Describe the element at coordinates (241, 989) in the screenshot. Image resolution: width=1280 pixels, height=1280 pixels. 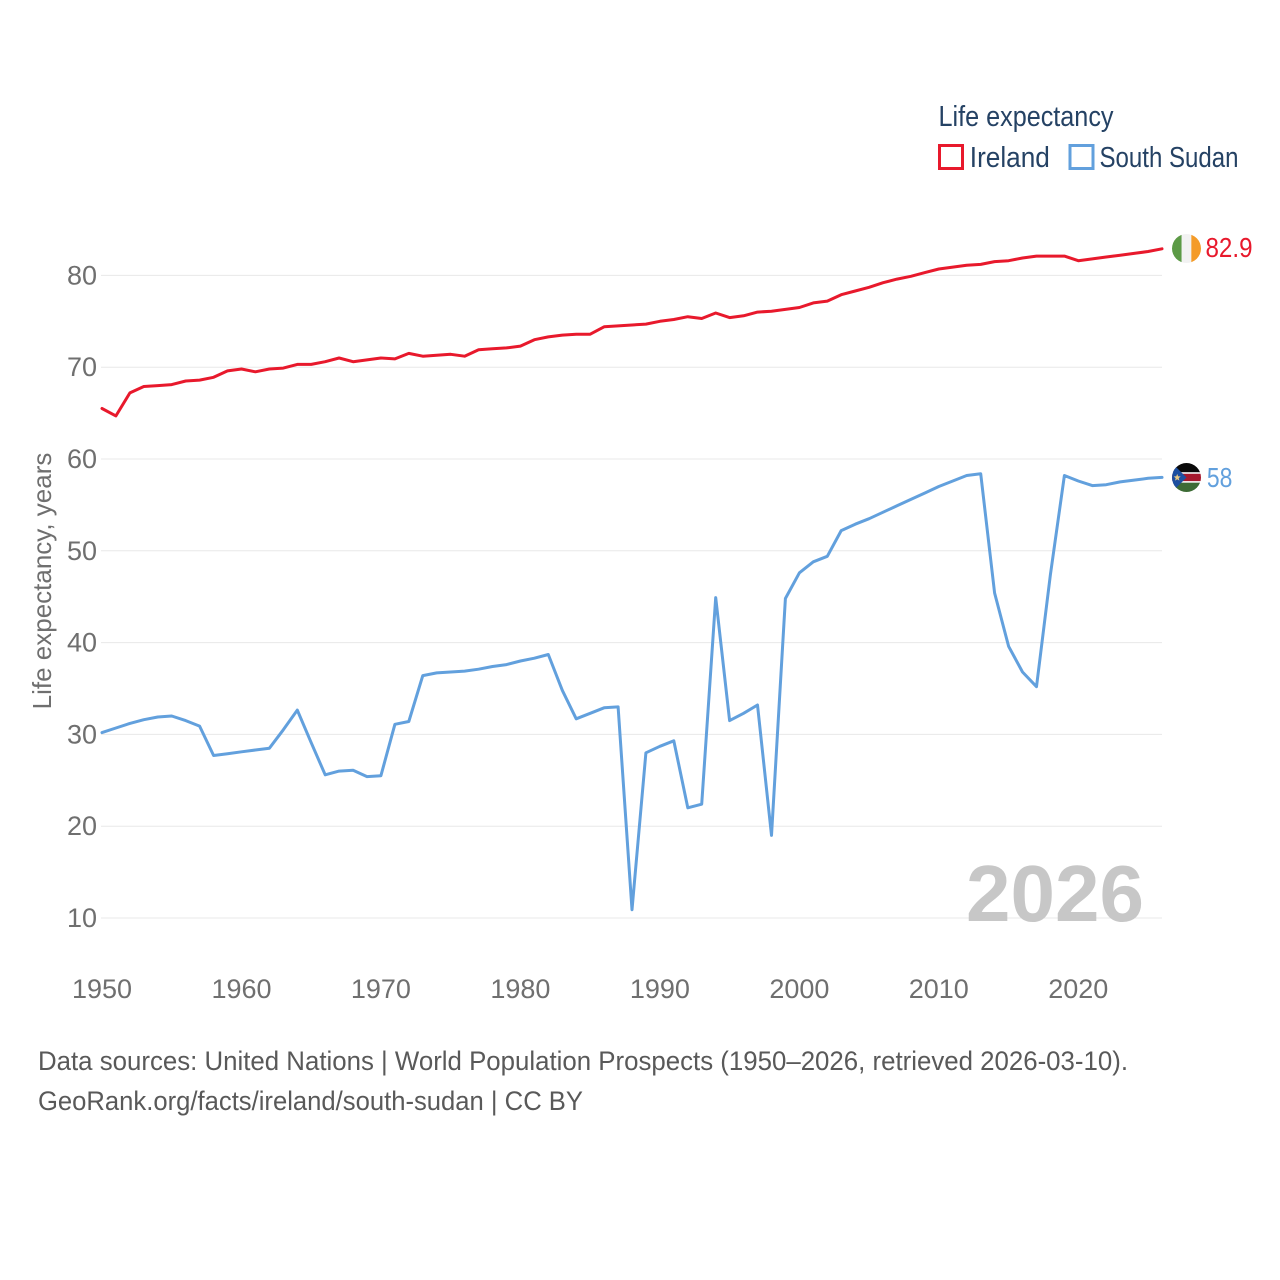
I see `svg-text: 1960` at that location.